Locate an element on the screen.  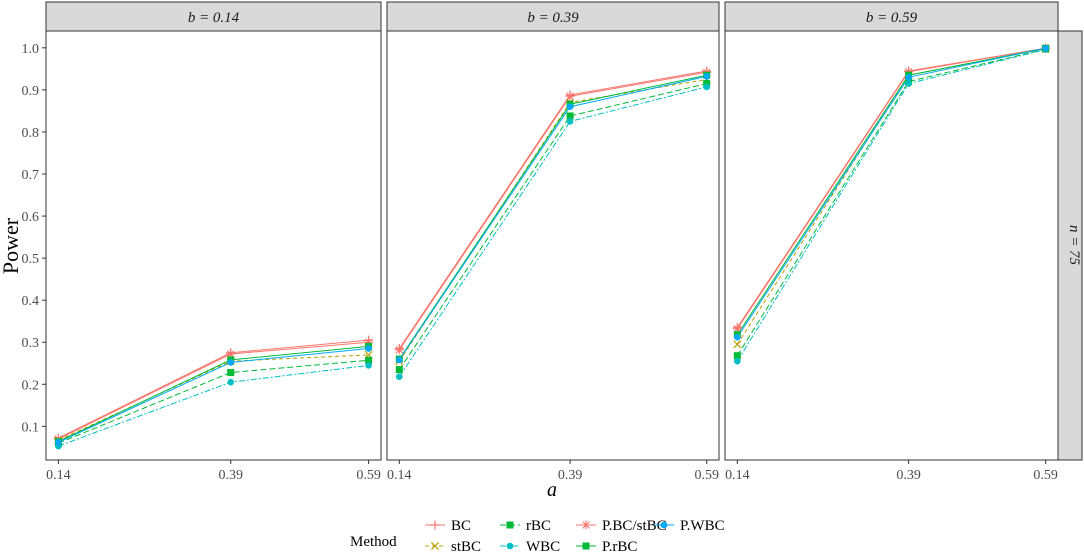
panel-strip-label: b = 0.14 is located at coordinates (214, 18).